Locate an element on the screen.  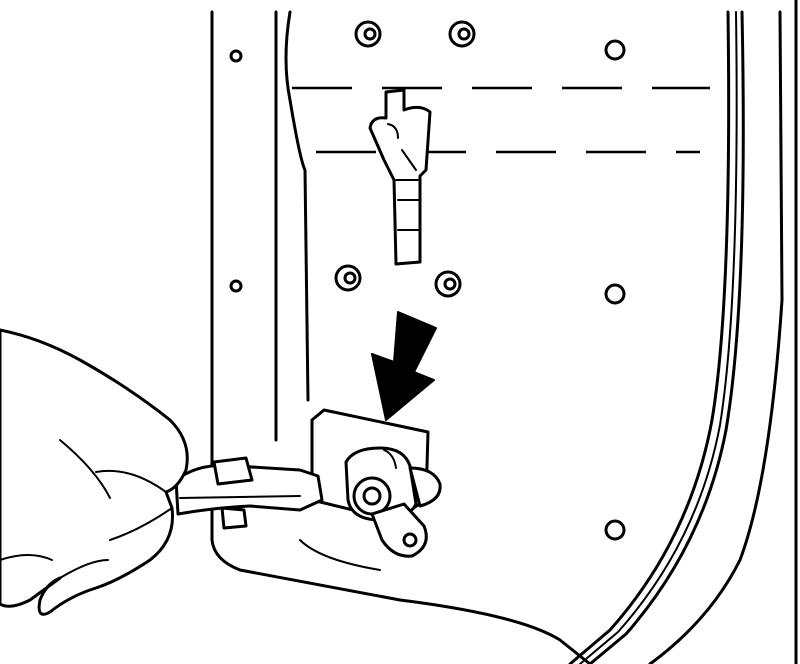
hand-icon is located at coordinates (94, 472).